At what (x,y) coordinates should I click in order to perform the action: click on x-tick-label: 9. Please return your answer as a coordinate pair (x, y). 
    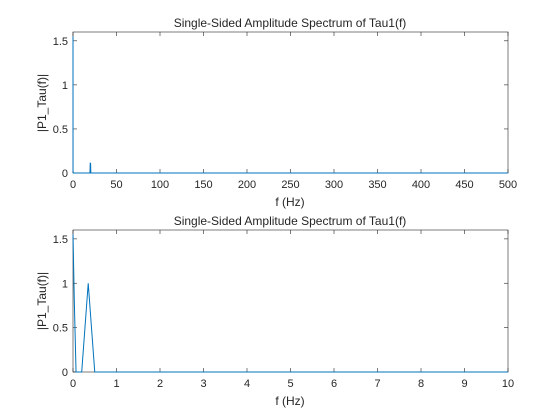
    Looking at the image, I should click on (464, 384).